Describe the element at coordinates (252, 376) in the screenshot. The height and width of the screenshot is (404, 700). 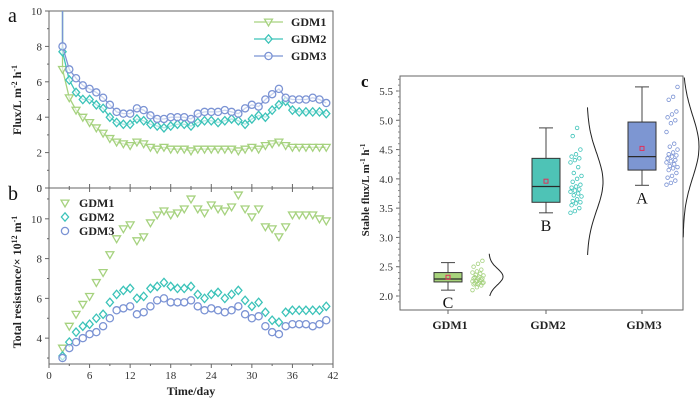
I see `x-tick-label: 30` at that location.